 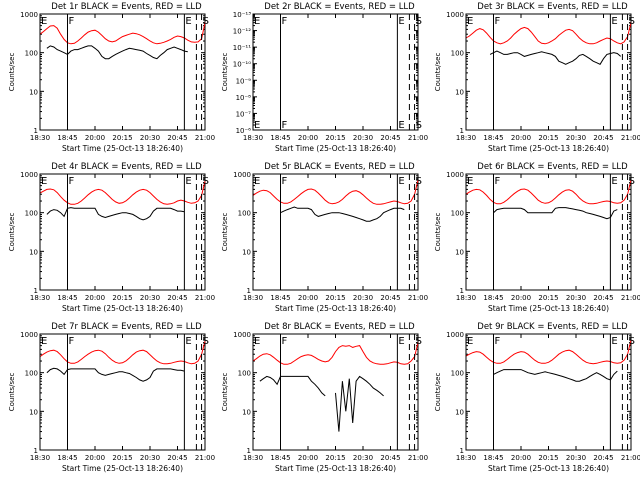 I want to click on panel-title: Det 5r BLACK = Events, RED = LLD, so click(x=339, y=167).